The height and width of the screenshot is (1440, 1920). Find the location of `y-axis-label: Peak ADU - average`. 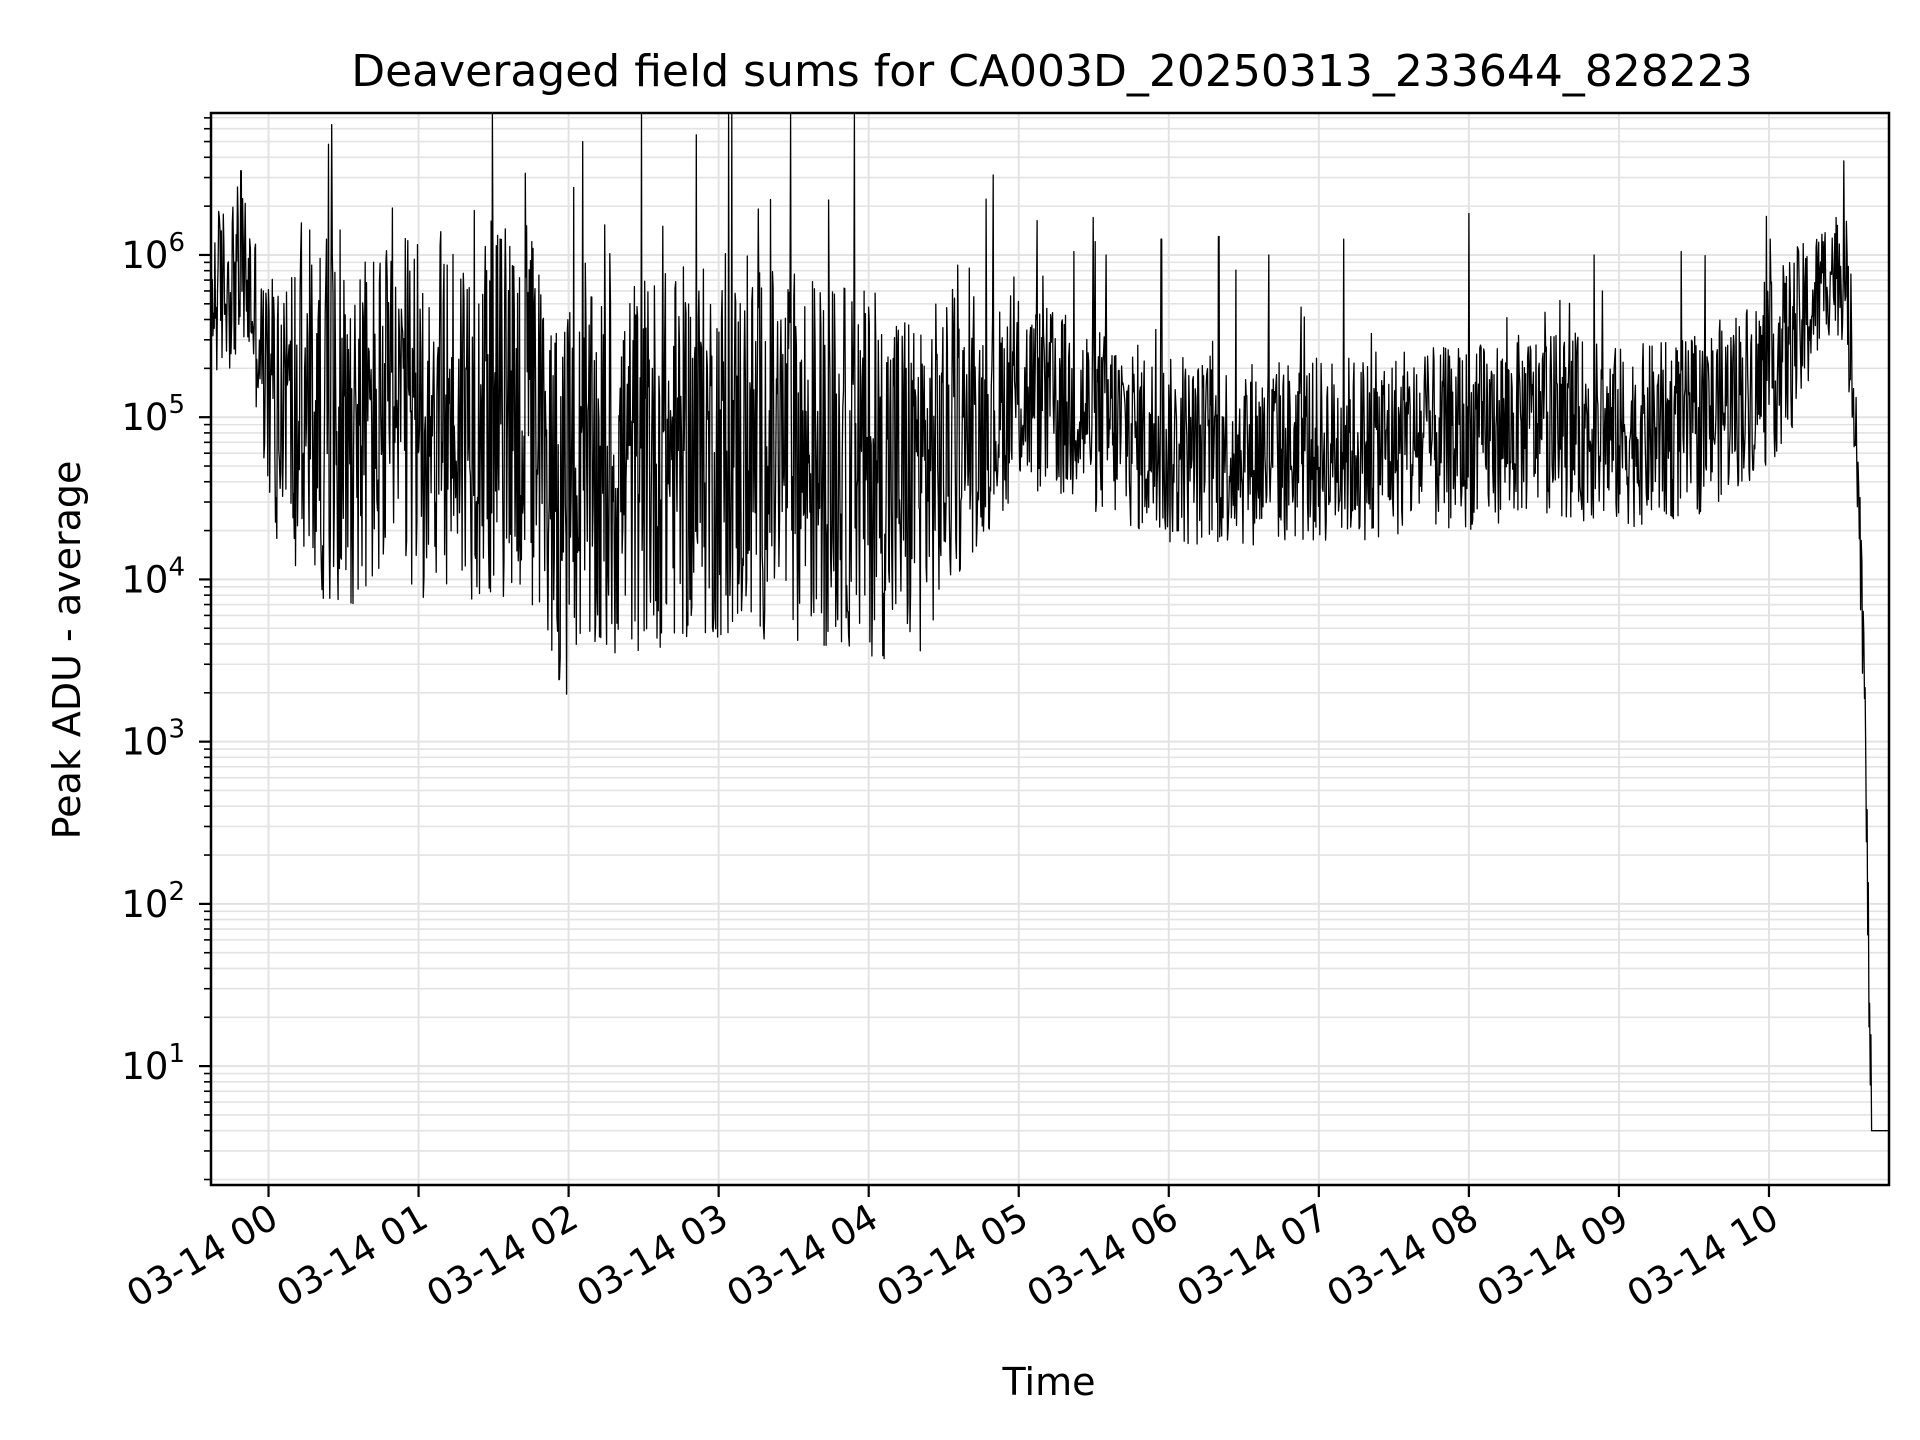

y-axis-label: Peak ADU - average is located at coordinates (67, 650).